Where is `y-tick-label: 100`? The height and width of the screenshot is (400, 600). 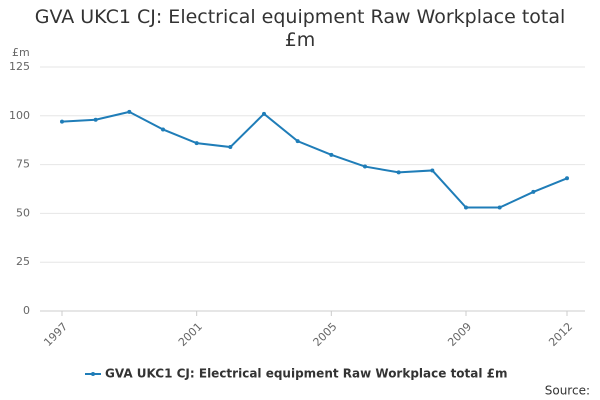
y-tick-label: 100 is located at coordinates (19, 115).